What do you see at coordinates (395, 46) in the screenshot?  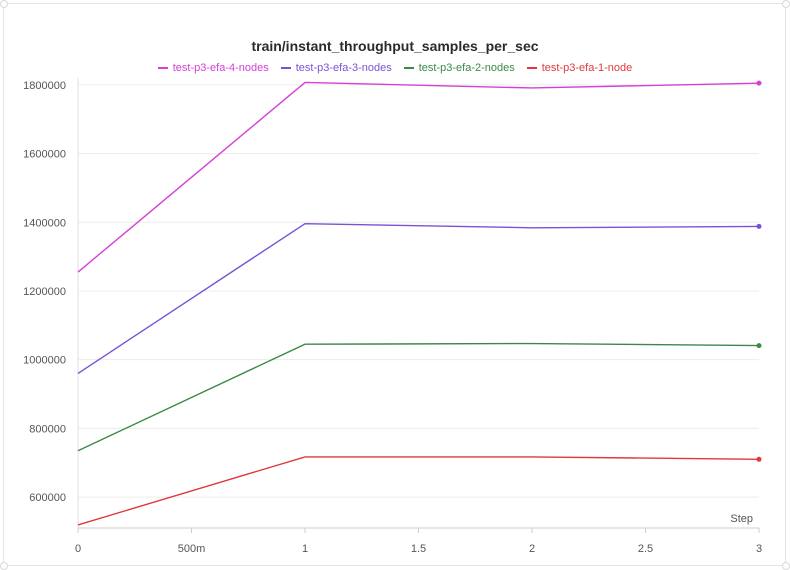 I see `chart-title: train/instant_throughput_samples_per_sec` at bounding box center [395, 46].